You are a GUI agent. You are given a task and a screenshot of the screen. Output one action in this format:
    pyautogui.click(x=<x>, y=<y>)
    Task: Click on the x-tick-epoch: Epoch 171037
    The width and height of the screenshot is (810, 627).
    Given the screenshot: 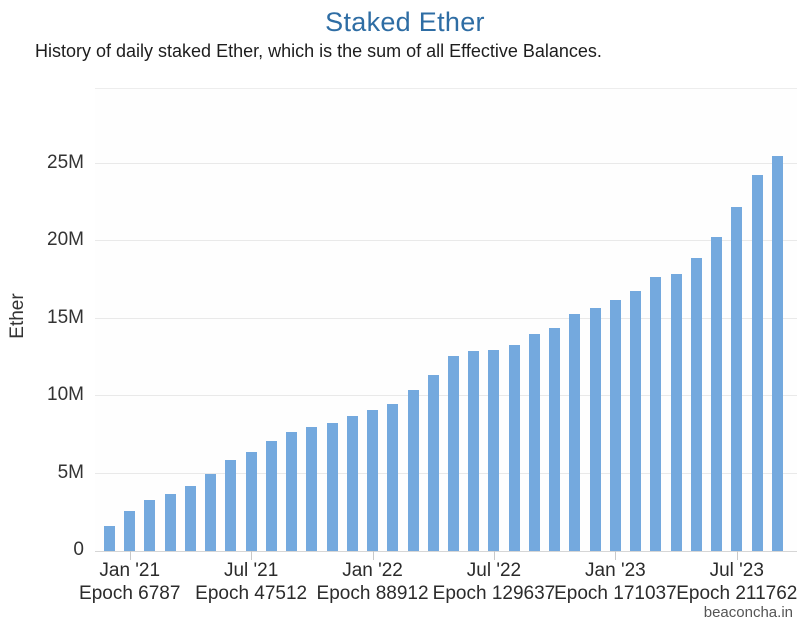 What is the action you would take?
    pyautogui.click(x=615, y=593)
    